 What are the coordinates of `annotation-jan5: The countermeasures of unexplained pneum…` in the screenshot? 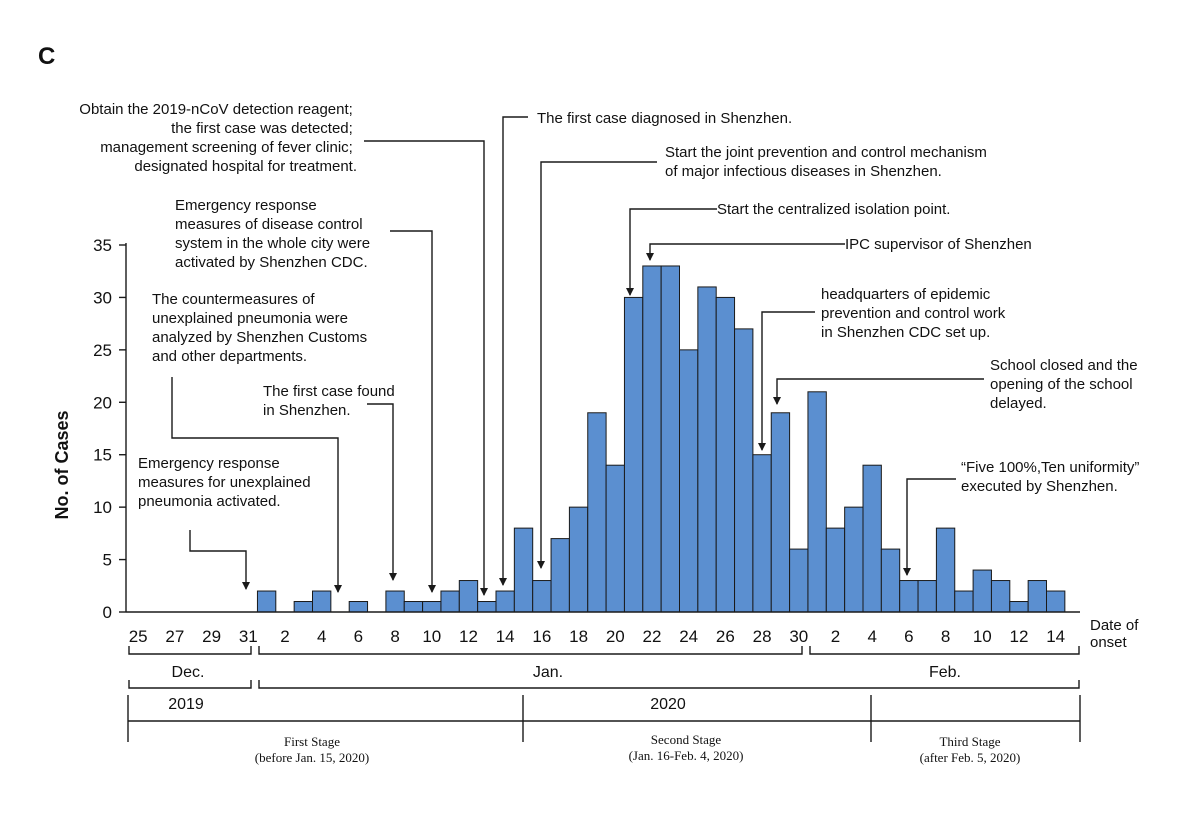 It's located at (259, 442).